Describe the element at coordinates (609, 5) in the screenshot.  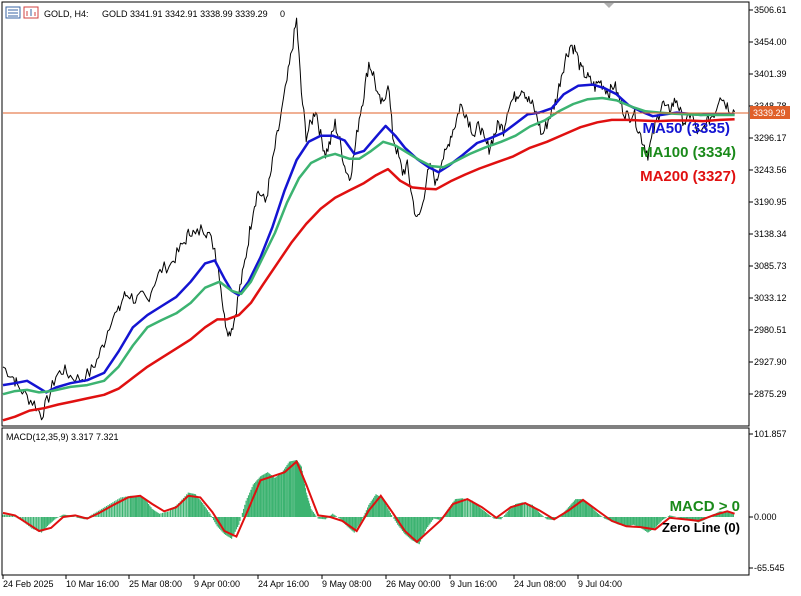
I see `scroll-marker-icon` at that location.